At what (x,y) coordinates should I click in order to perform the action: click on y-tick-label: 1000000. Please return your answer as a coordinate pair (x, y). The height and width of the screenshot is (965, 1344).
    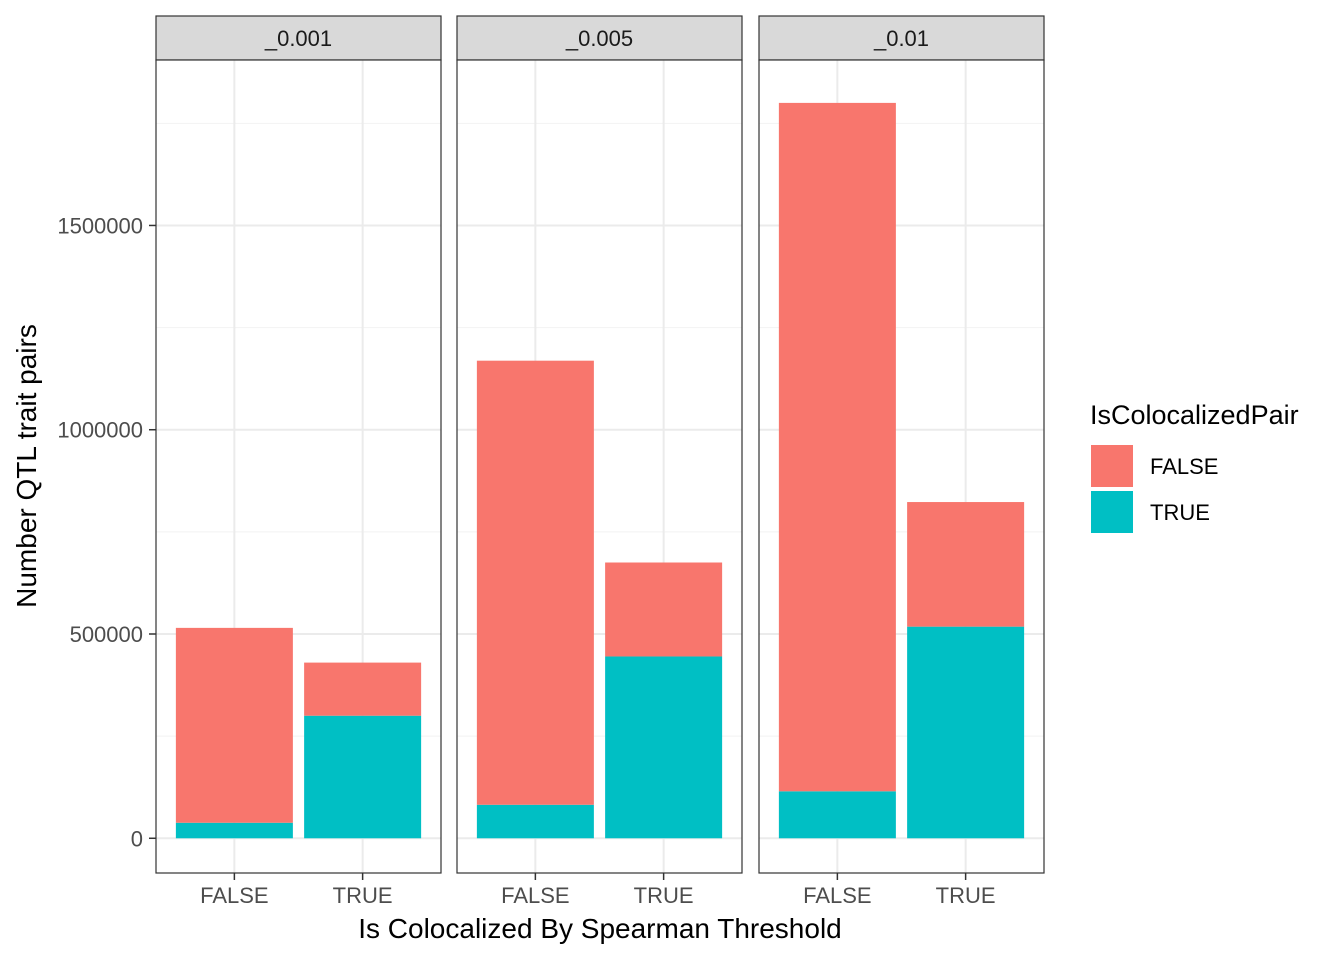
    Looking at the image, I should click on (100, 430).